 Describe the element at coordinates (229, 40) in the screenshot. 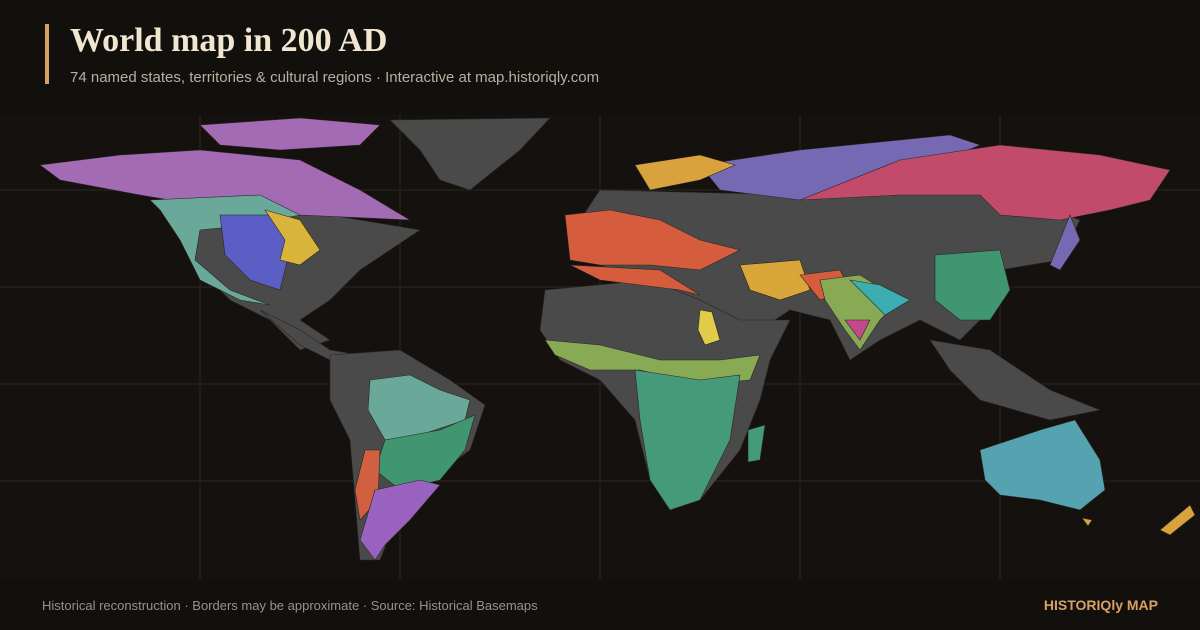

I see `title: World map in 200 AD` at that location.